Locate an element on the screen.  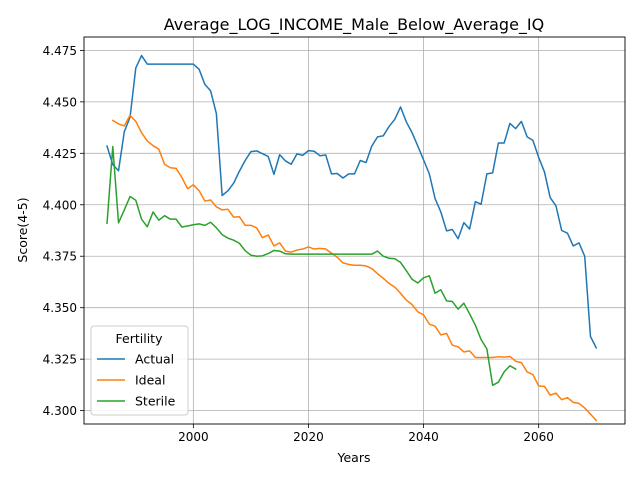
x-tick-label: 2000 is located at coordinates (193, 437).